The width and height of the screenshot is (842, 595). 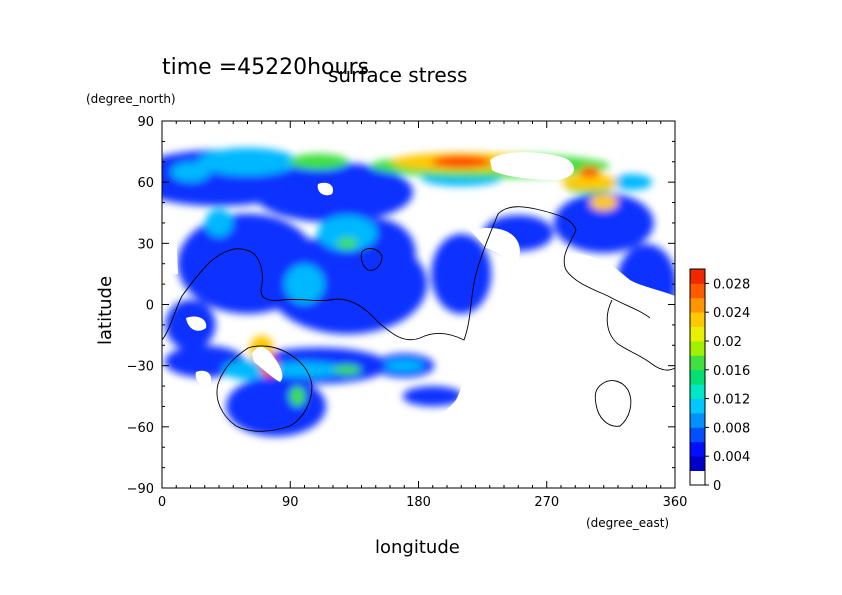 I want to click on y-tick-label: −90, so click(x=140, y=489).